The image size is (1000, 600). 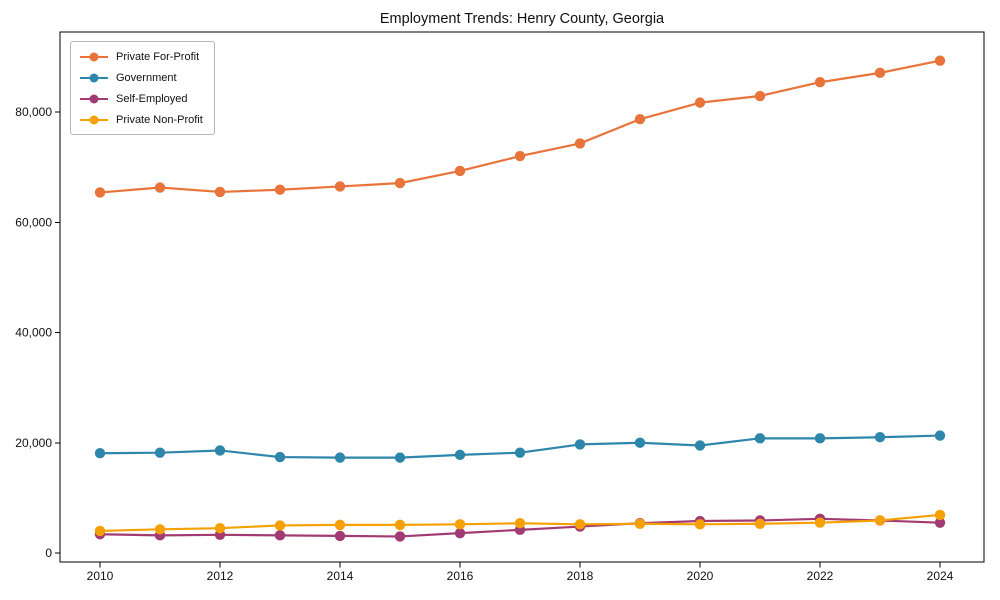 What do you see at coordinates (340, 457) in the screenshot?
I see `point-government-2014` at bounding box center [340, 457].